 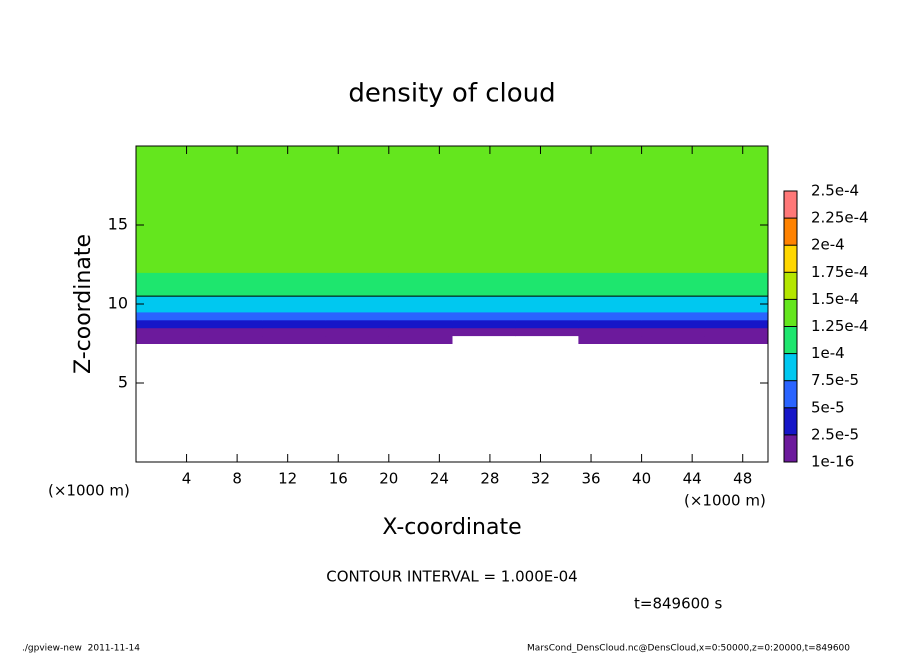 What do you see at coordinates (287, 479) in the screenshot?
I see `x-tick-label: 12` at bounding box center [287, 479].